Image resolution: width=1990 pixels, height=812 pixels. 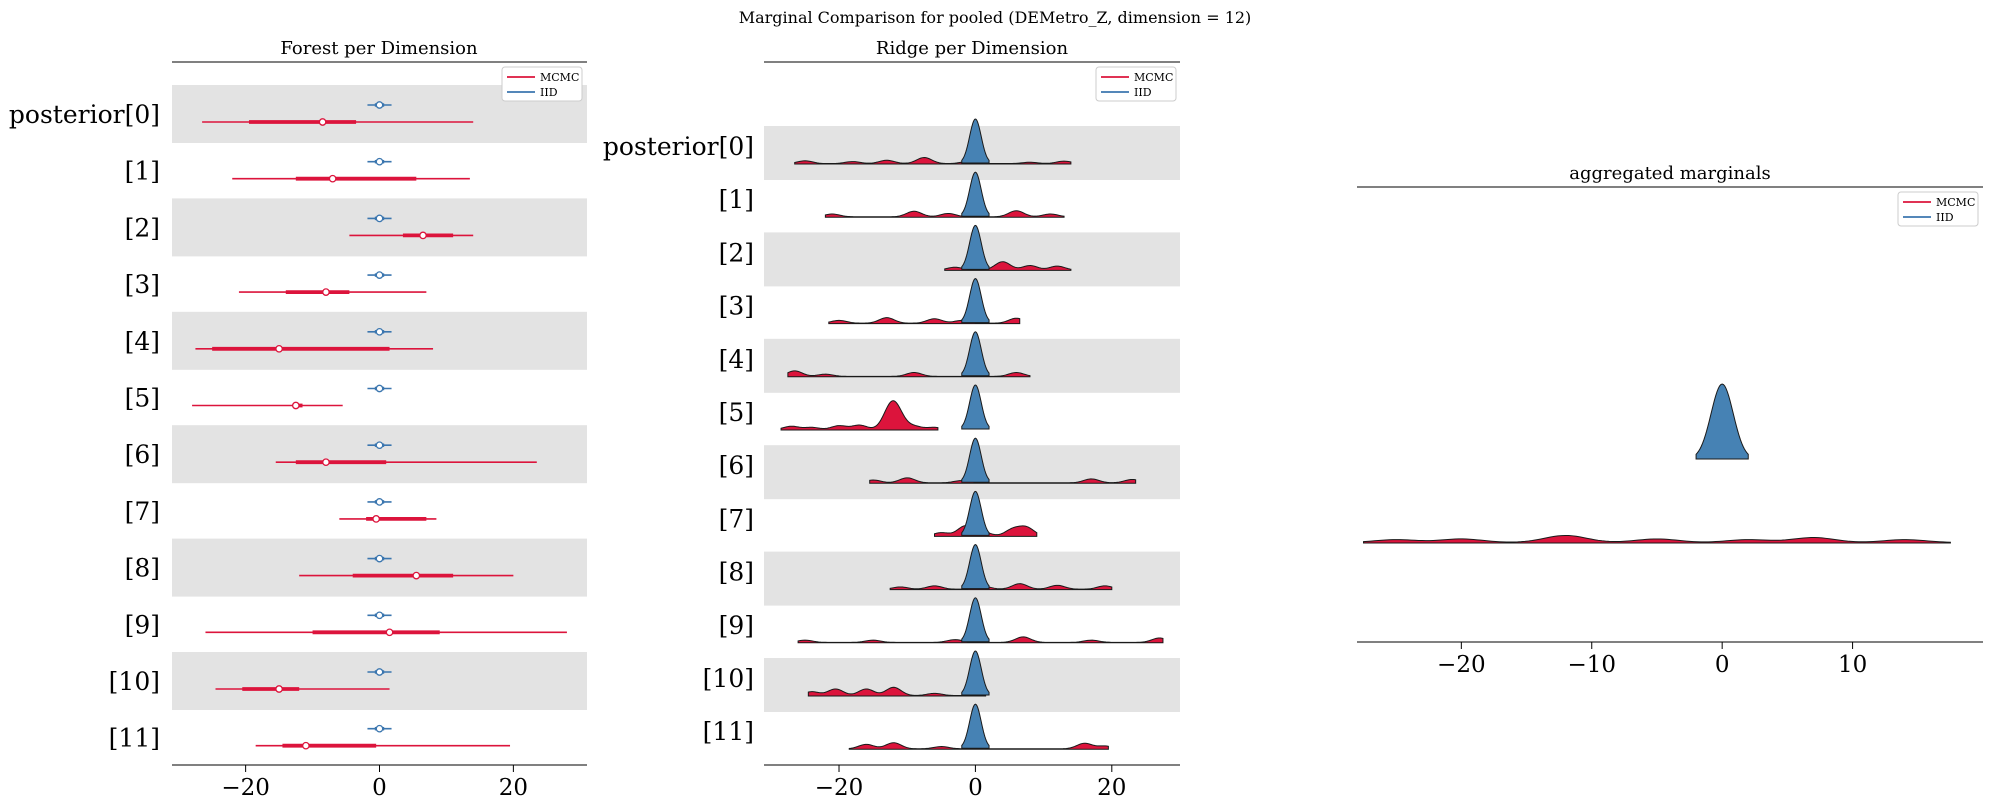 I want to click on ridge-x-tick-label: 0, so click(x=975, y=788).